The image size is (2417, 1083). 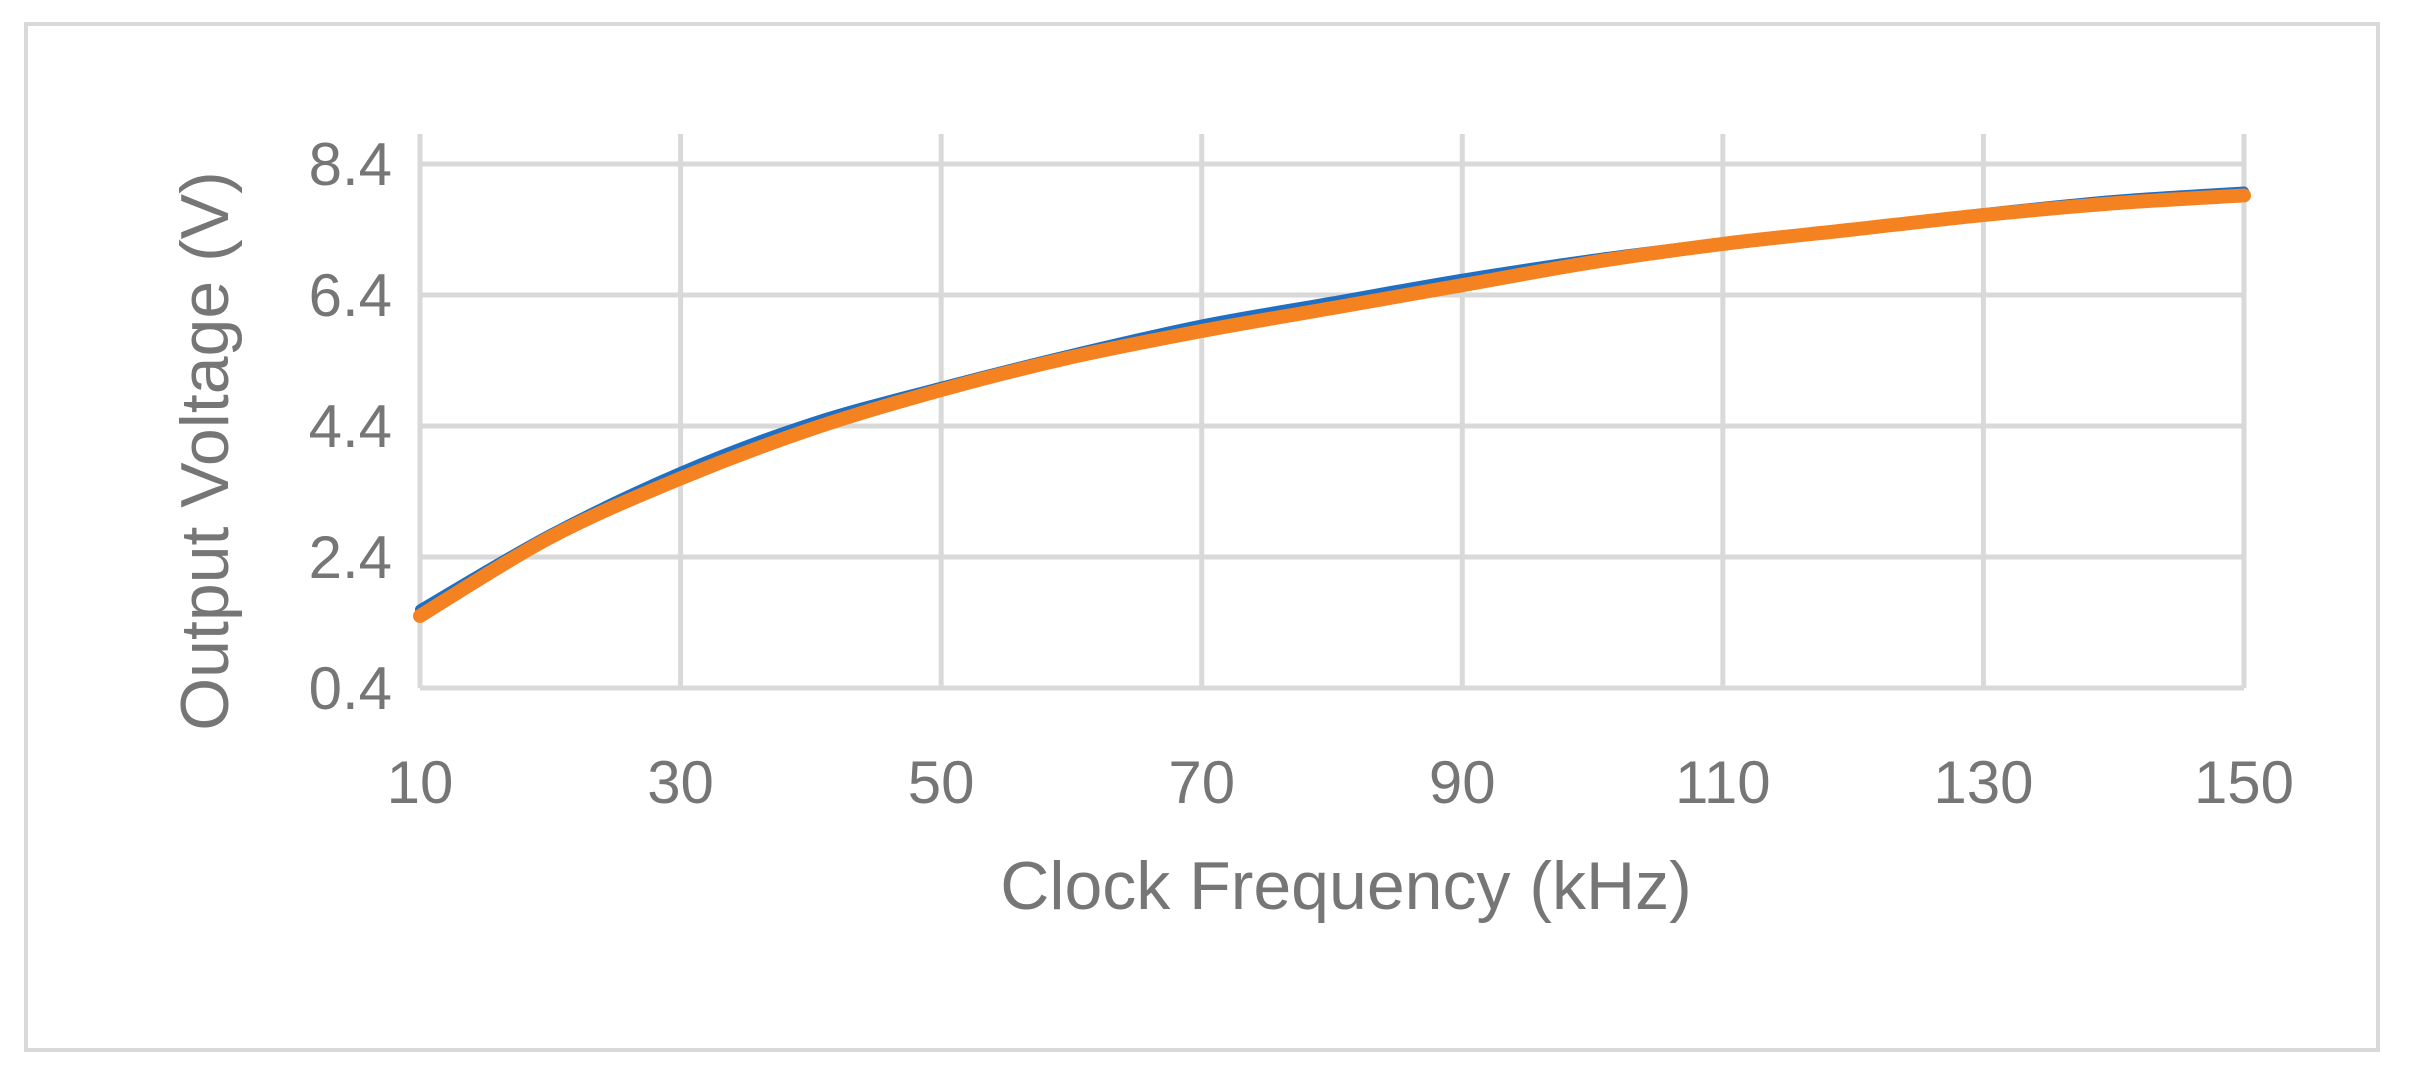 I want to click on y-tick-label: 2.4, so click(x=350, y=557).